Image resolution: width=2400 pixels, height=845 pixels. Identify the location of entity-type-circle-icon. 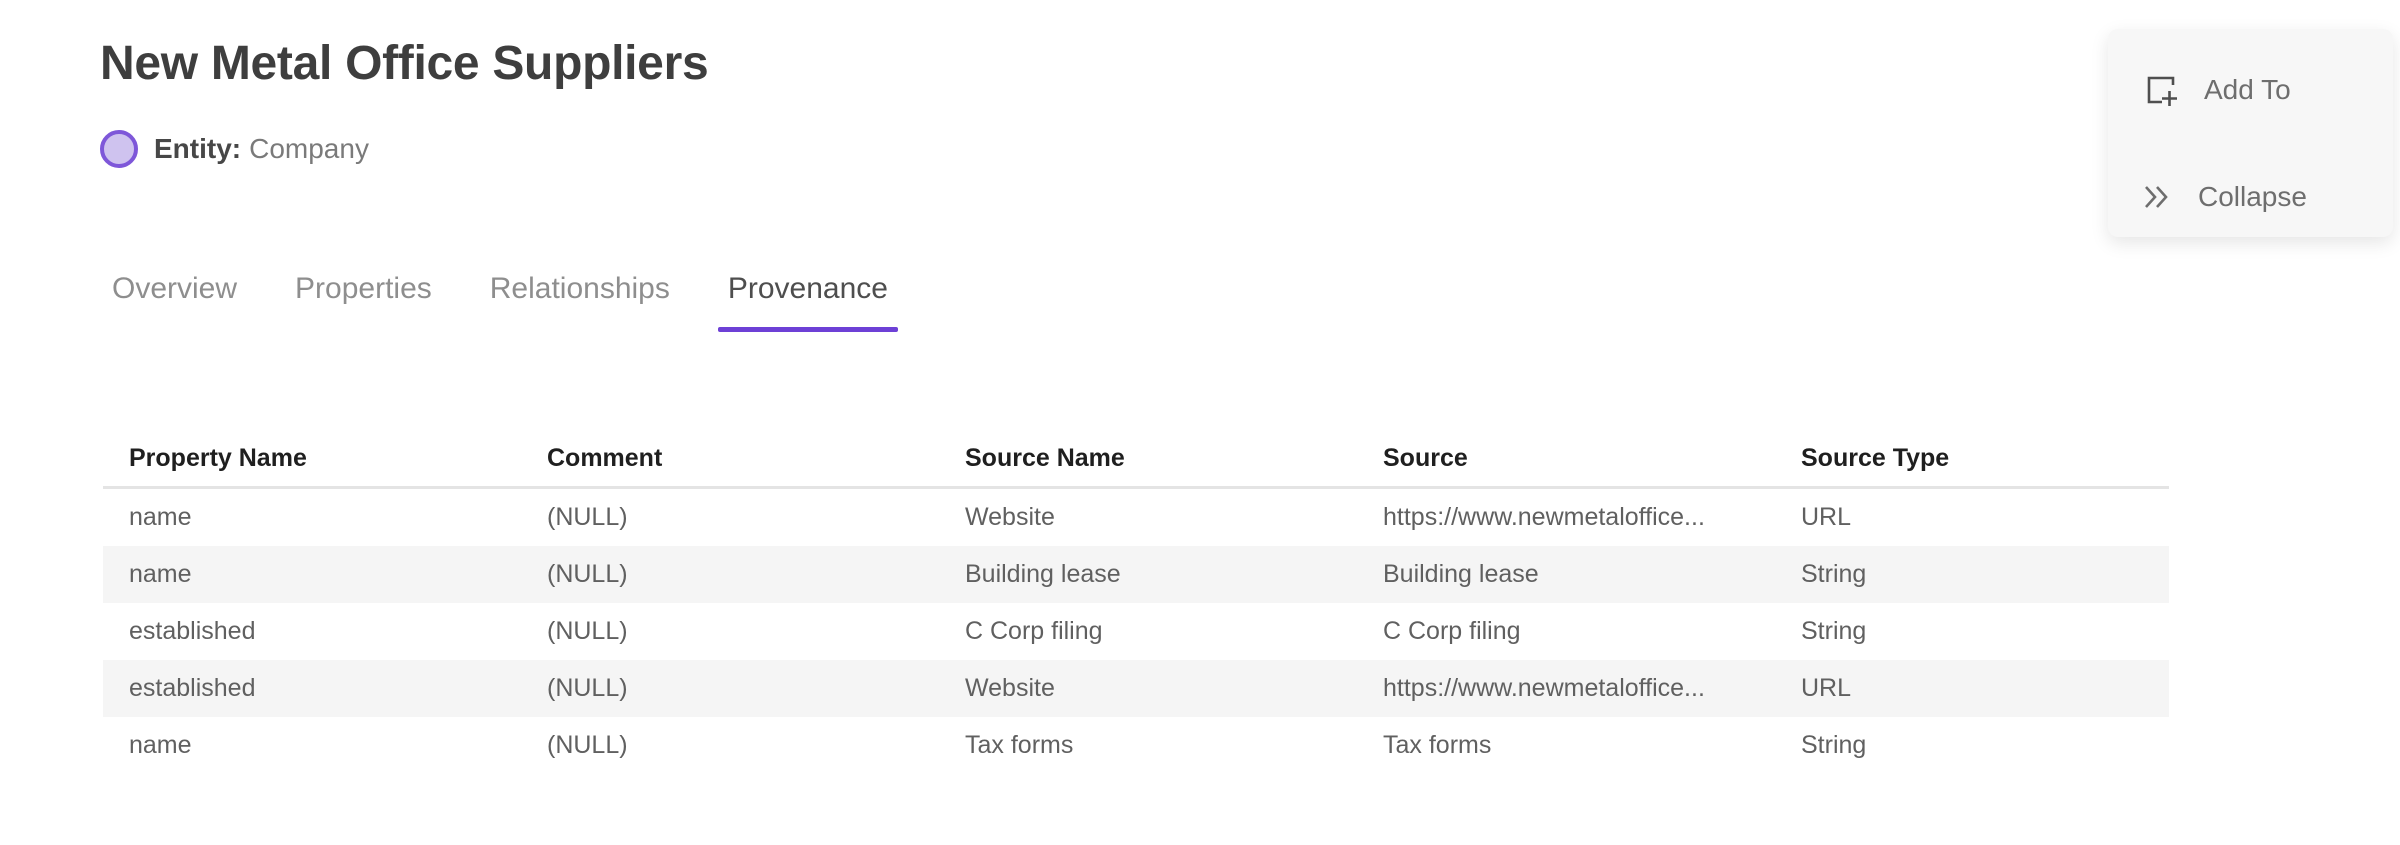
(119, 149).